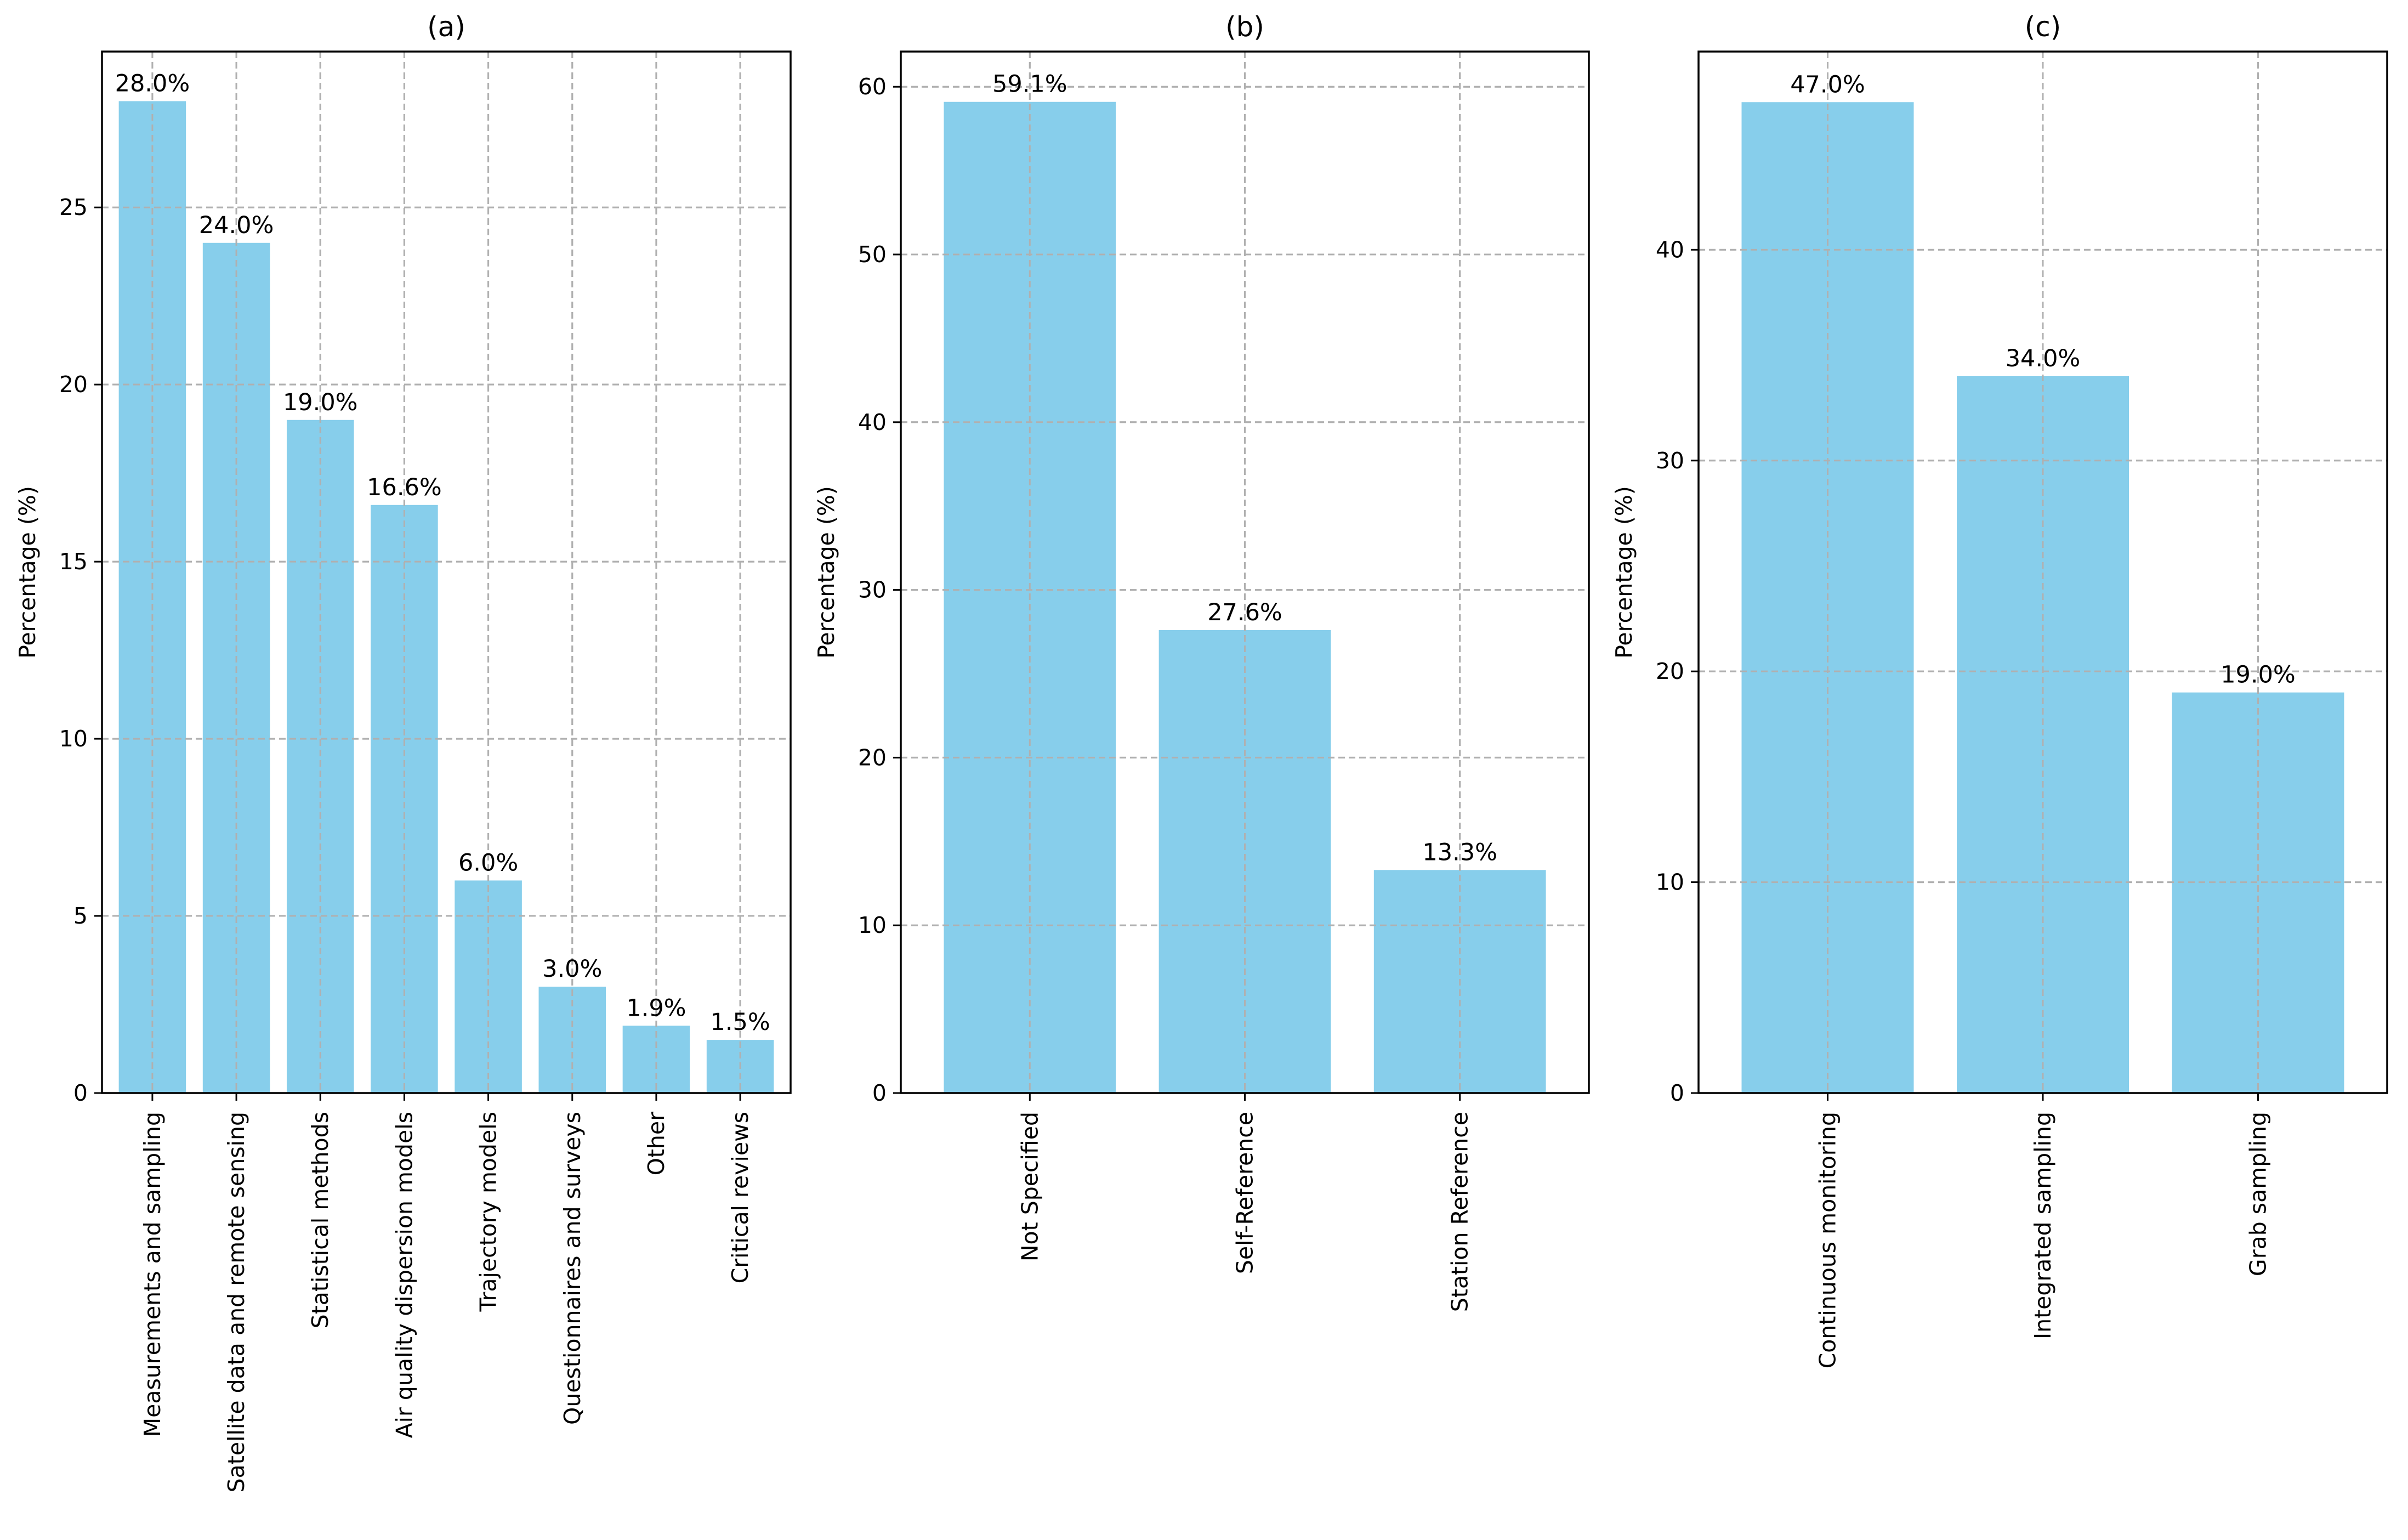  What do you see at coordinates (488, 862) in the screenshot?
I see `data-label: 6.0%` at bounding box center [488, 862].